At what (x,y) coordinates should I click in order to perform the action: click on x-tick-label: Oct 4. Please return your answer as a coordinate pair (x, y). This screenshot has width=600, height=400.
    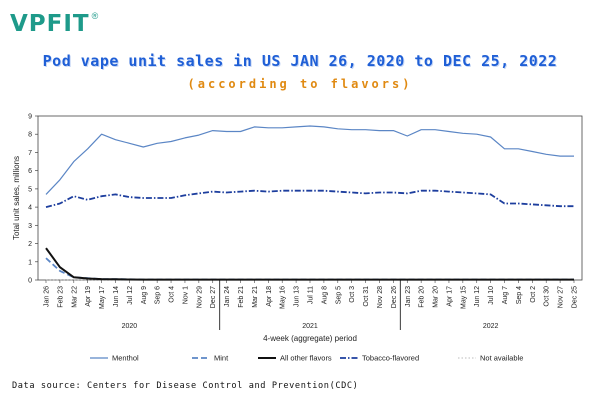
    Looking at the image, I should click on (172, 294).